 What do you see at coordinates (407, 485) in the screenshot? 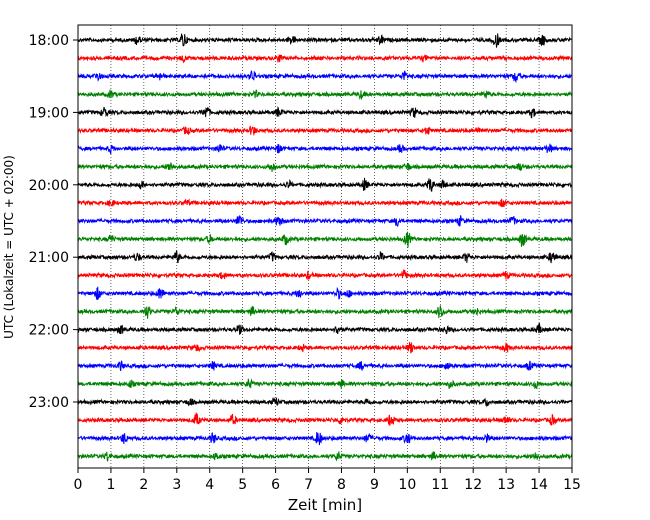
I see `x-tick-label: 10` at bounding box center [407, 485].